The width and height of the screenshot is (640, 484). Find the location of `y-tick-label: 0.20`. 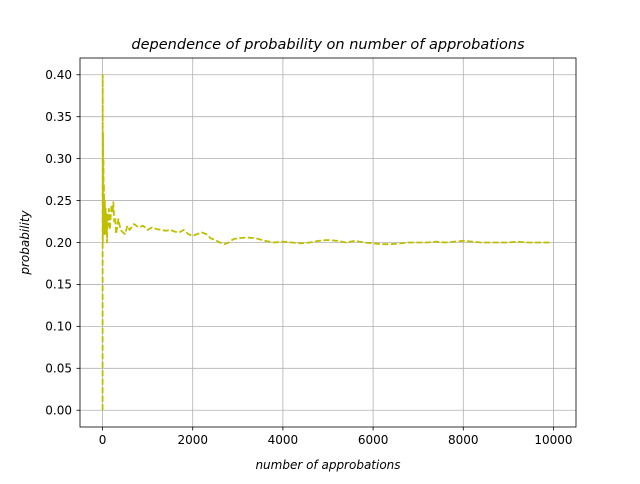

y-tick-label: 0.20 is located at coordinates (58, 243).